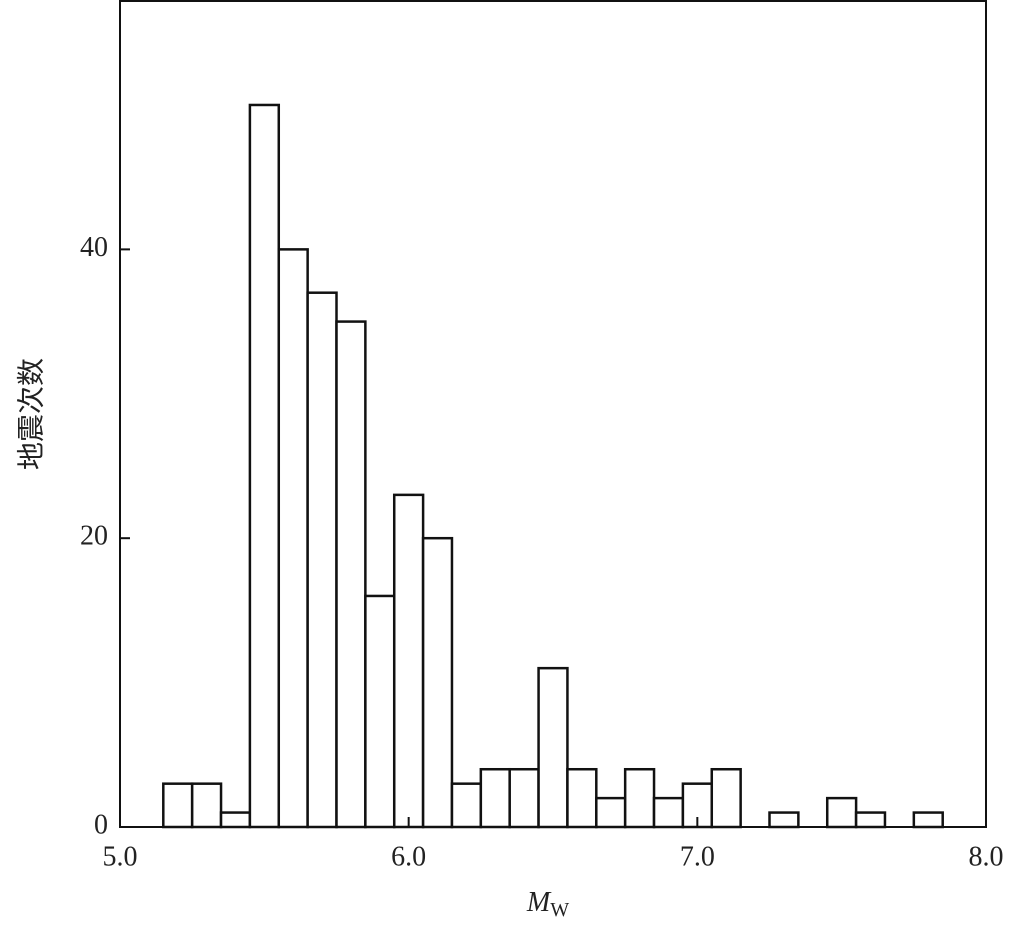 This screenshot has width=1023, height=926. What do you see at coordinates (697, 856) in the screenshot?
I see `x-tick-label: 7.0` at bounding box center [697, 856].